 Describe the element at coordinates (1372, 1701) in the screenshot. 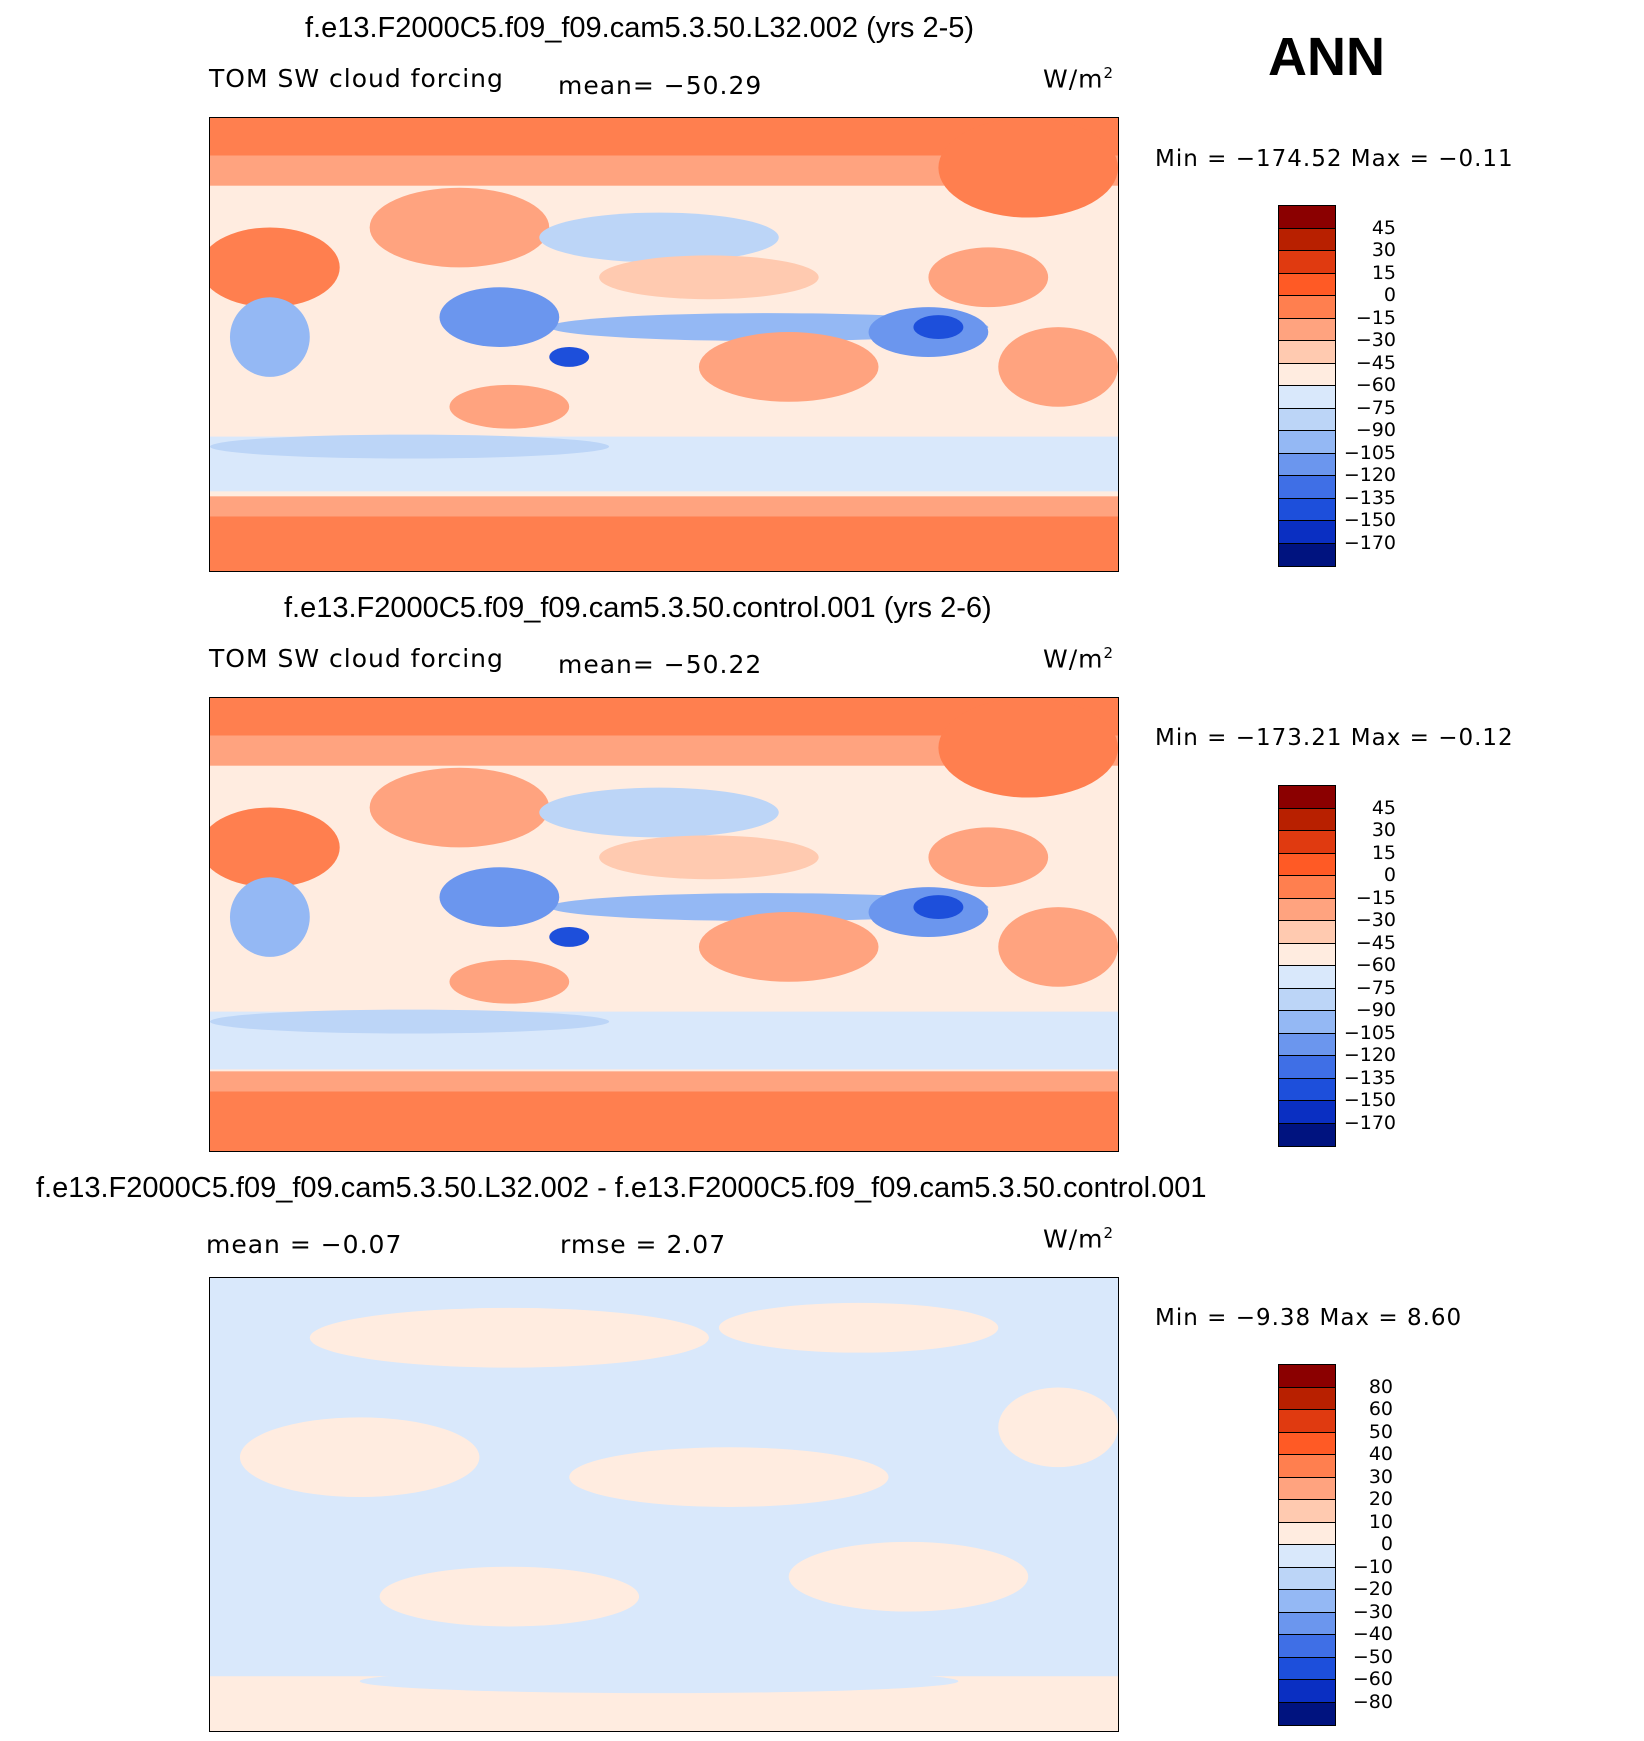

I see `colorbar-tick-label: −80` at that location.